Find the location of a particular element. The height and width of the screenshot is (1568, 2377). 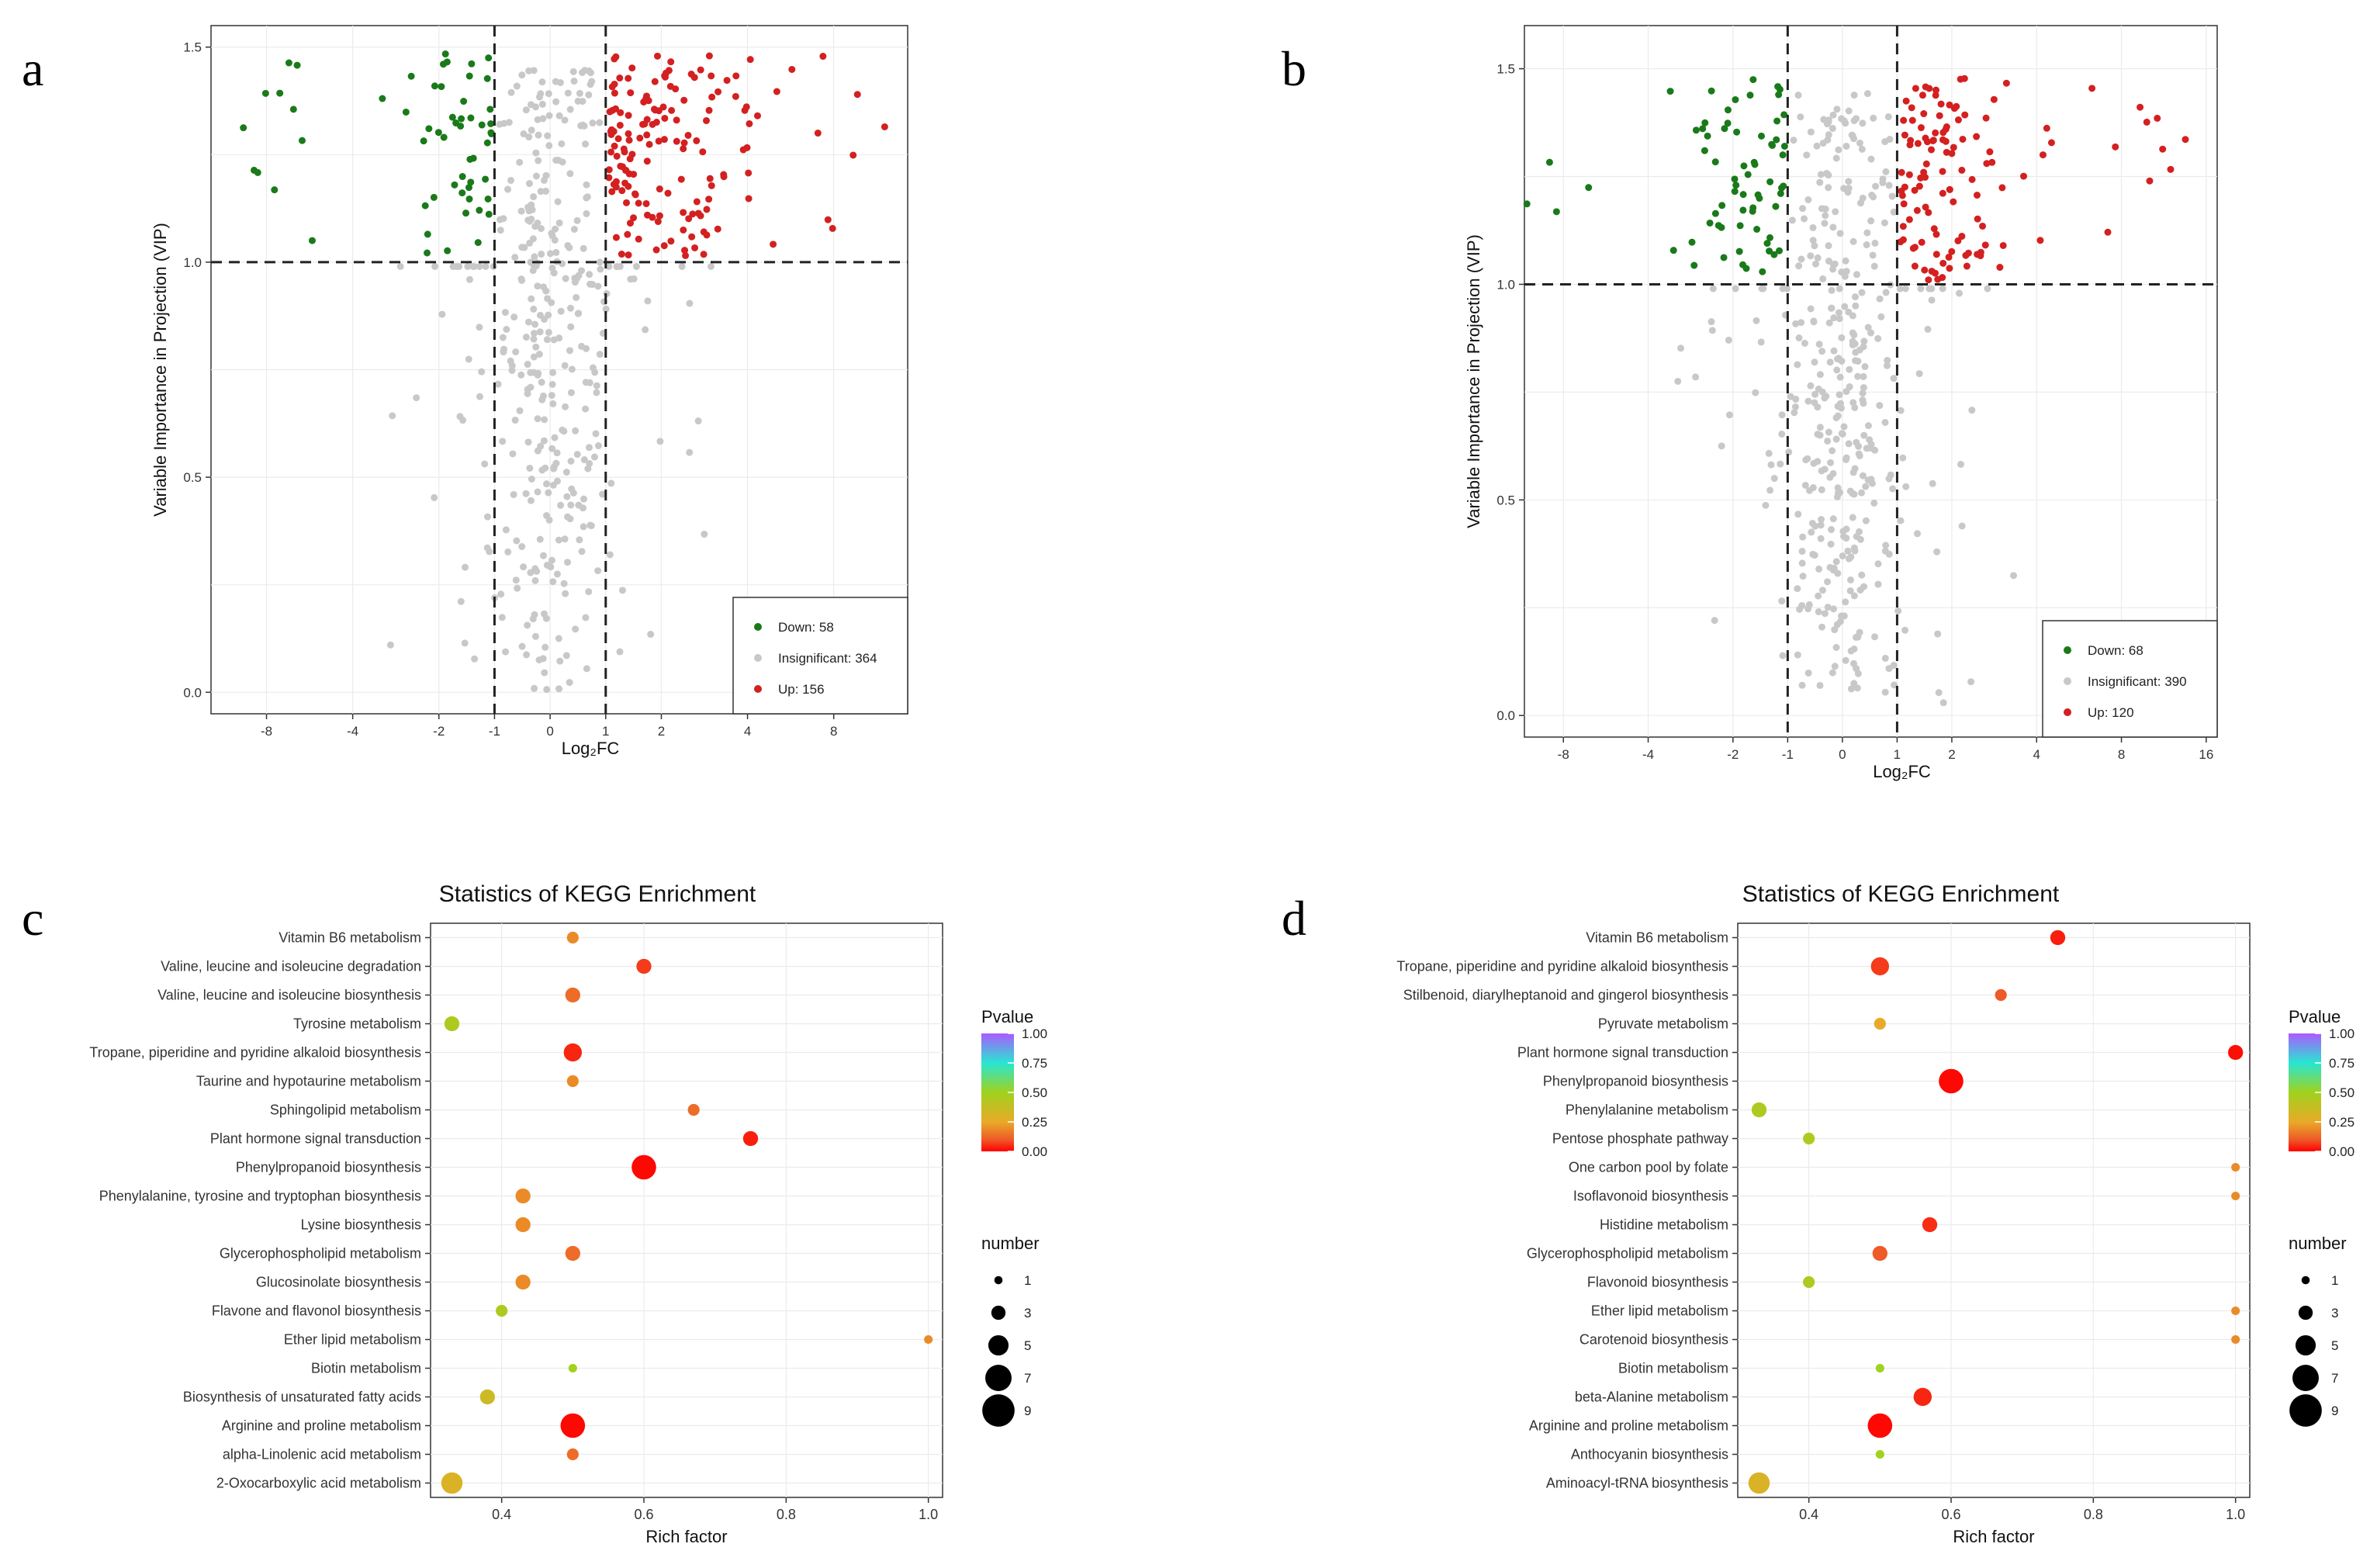

legend-entry: Down: 58 is located at coordinates (806, 627).